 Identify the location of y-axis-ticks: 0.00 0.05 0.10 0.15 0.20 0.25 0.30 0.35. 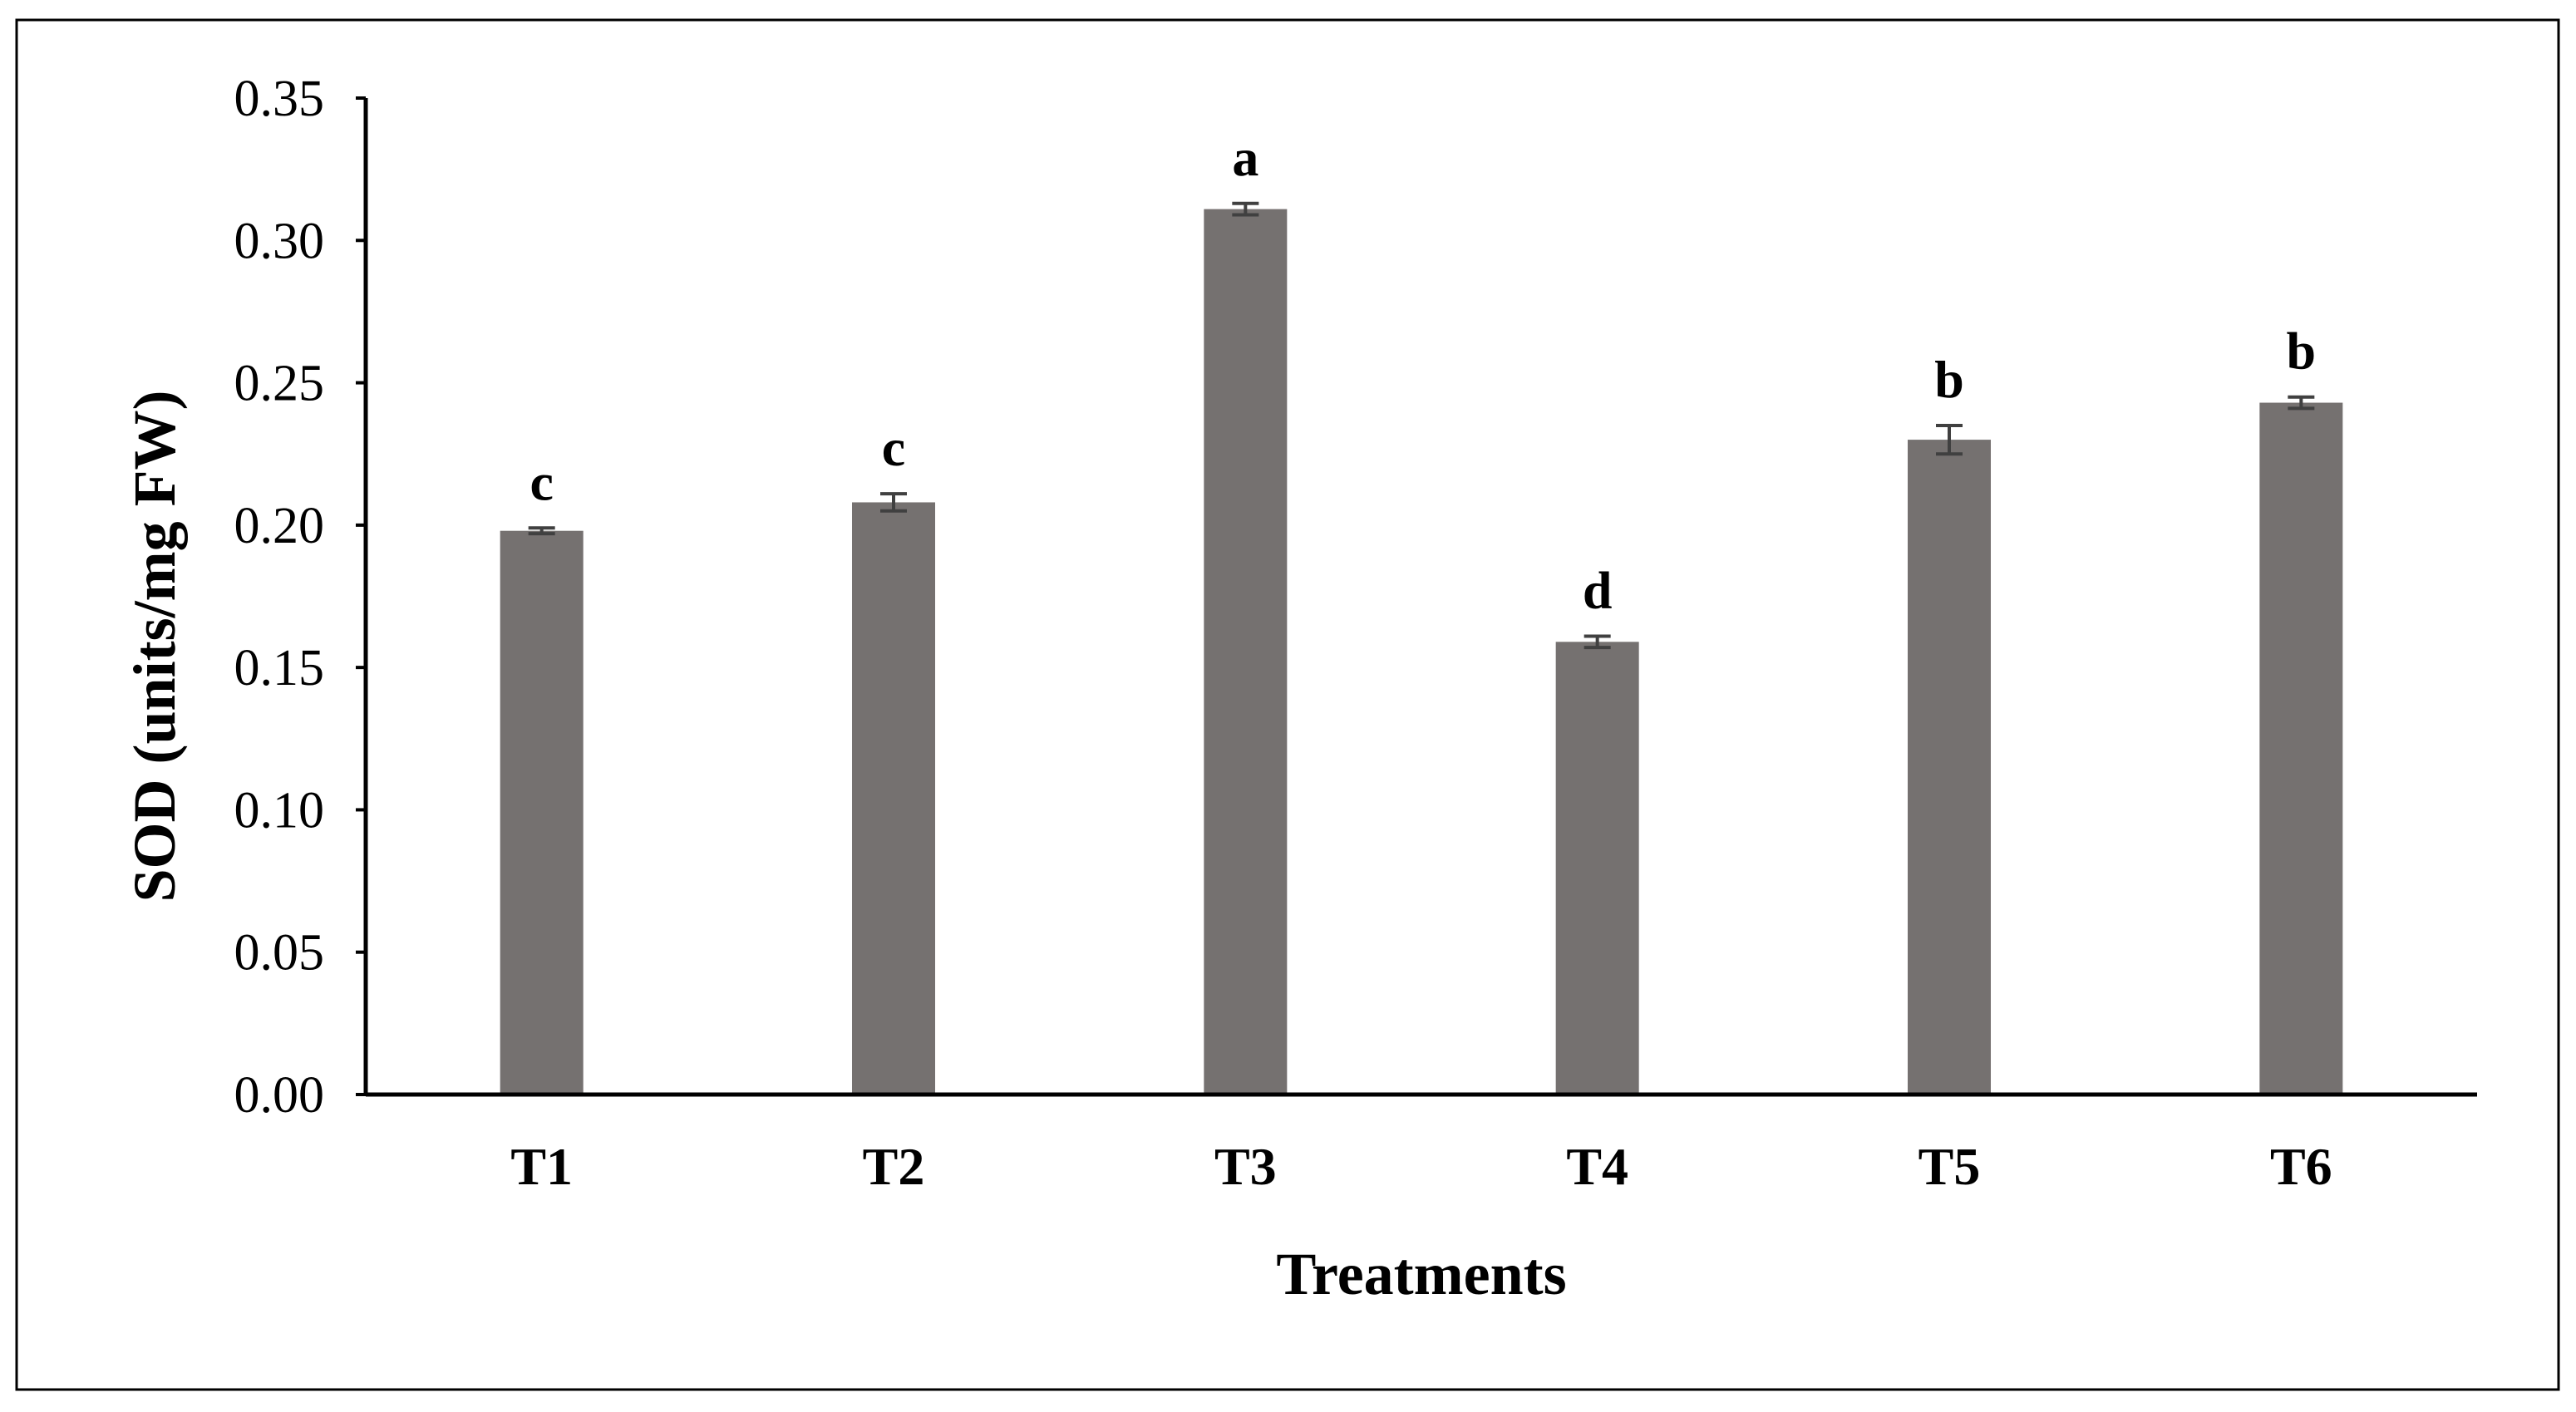
(300, 597).